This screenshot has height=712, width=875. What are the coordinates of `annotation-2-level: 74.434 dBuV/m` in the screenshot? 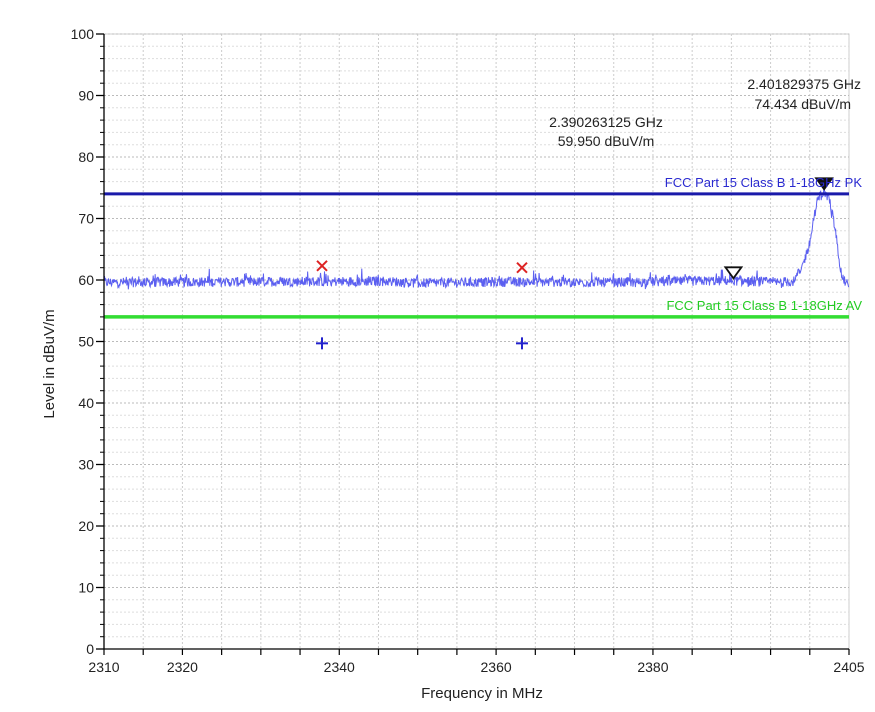 It's located at (802, 104).